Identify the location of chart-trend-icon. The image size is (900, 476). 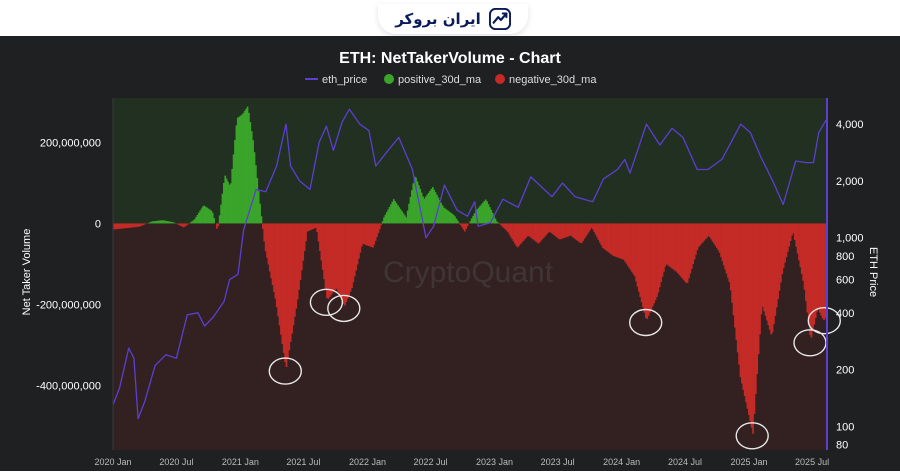
(500, 19).